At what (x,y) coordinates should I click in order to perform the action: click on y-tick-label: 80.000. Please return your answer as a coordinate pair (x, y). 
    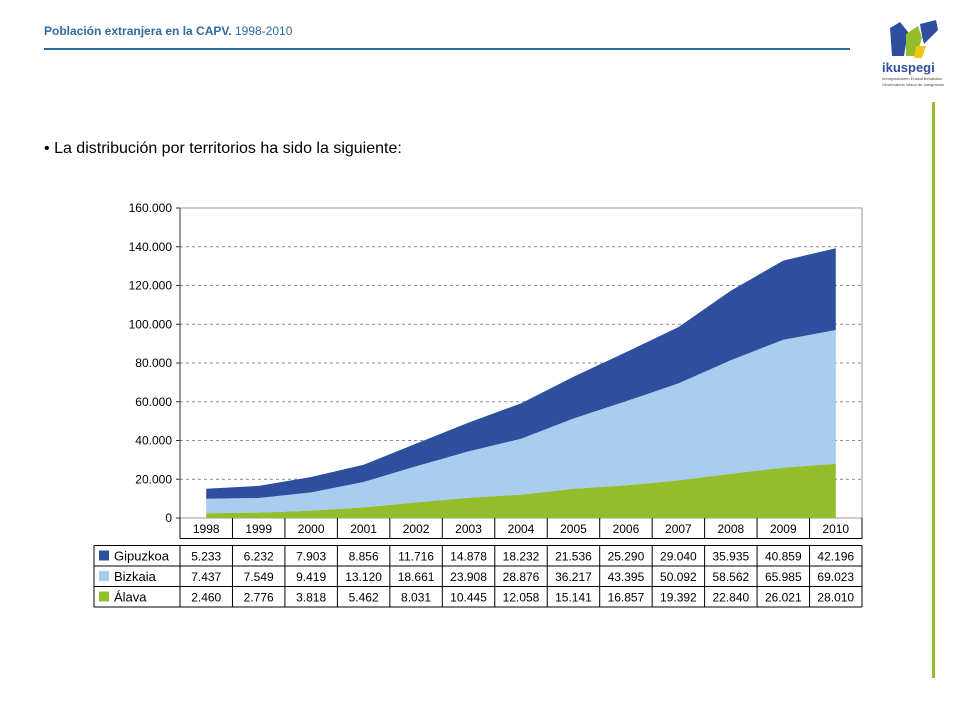
    Looking at the image, I should click on (153, 363).